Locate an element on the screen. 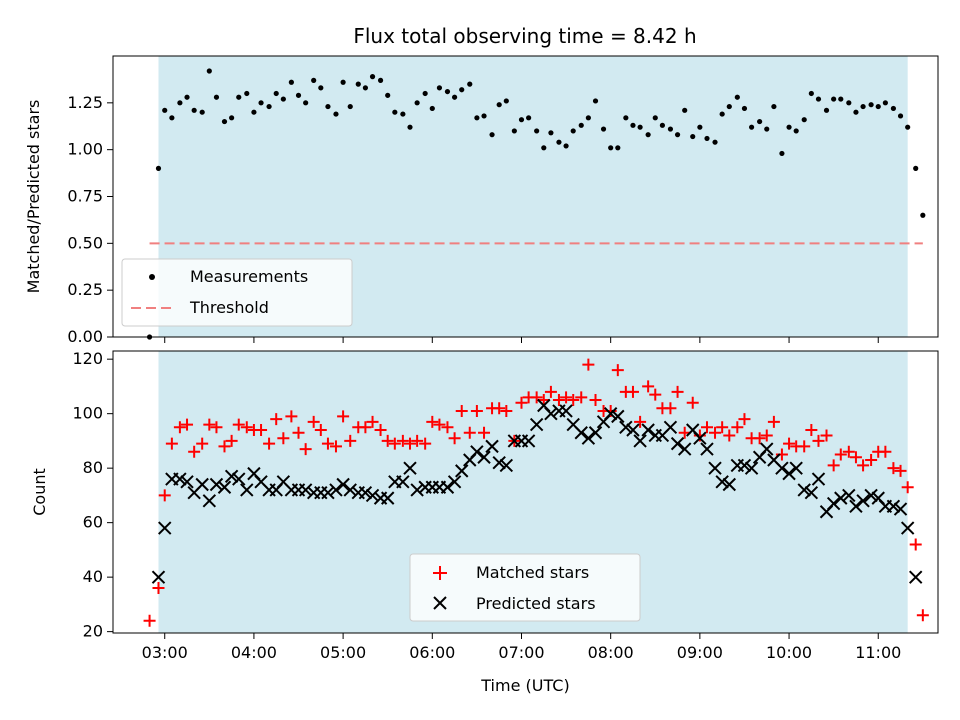 Image resolution: width=960 pixels, height=720 pixels. ratio-legend-box is located at coordinates (237, 292).